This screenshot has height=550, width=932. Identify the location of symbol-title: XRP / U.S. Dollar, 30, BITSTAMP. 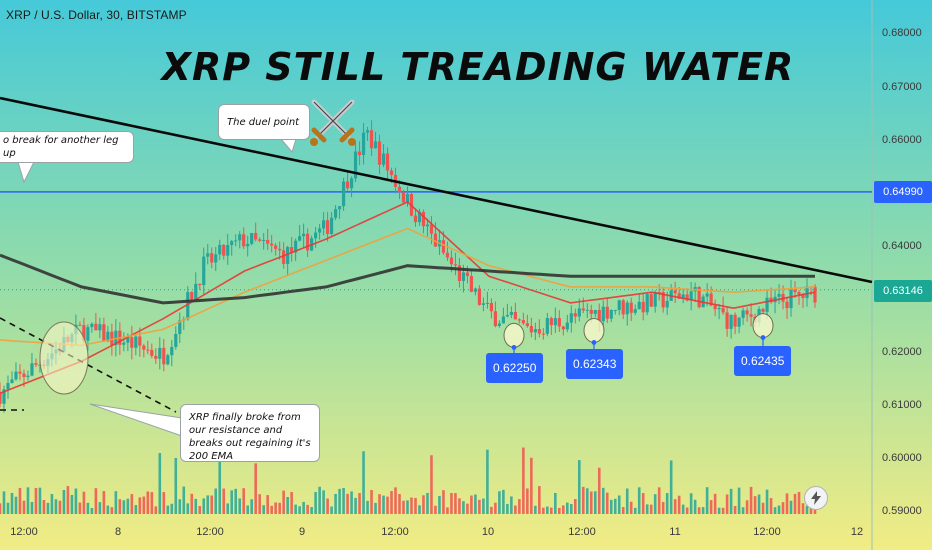
(96, 15).